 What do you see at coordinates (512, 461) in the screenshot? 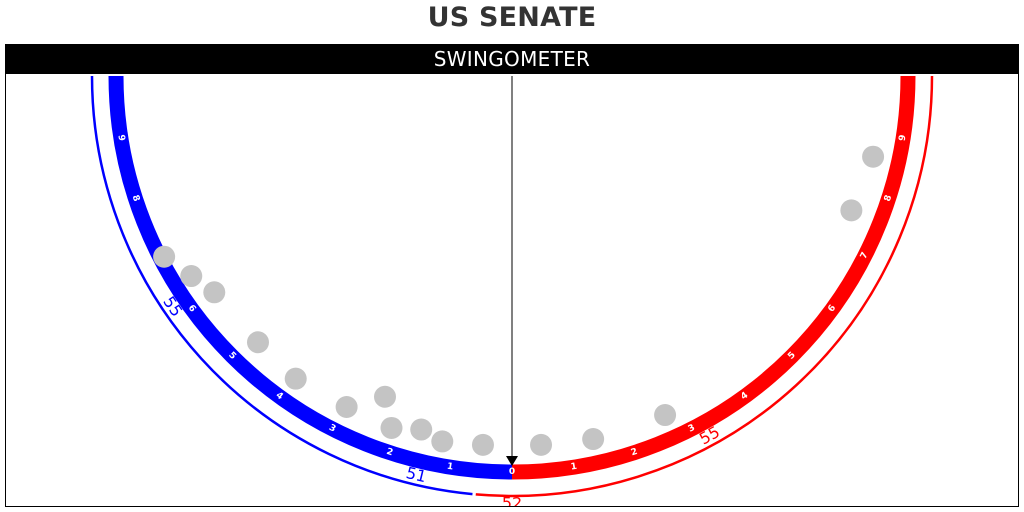
I see `swing-pointer-arrow` at bounding box center [512, 461].